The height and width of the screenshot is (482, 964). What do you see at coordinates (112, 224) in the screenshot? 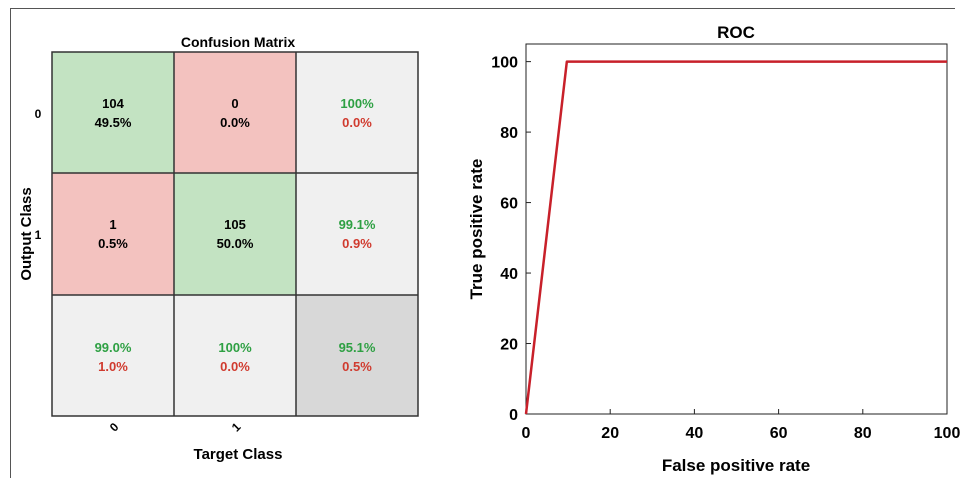
I see `cm-cell-1-0-count: 1` at bounding box center [112, 224].